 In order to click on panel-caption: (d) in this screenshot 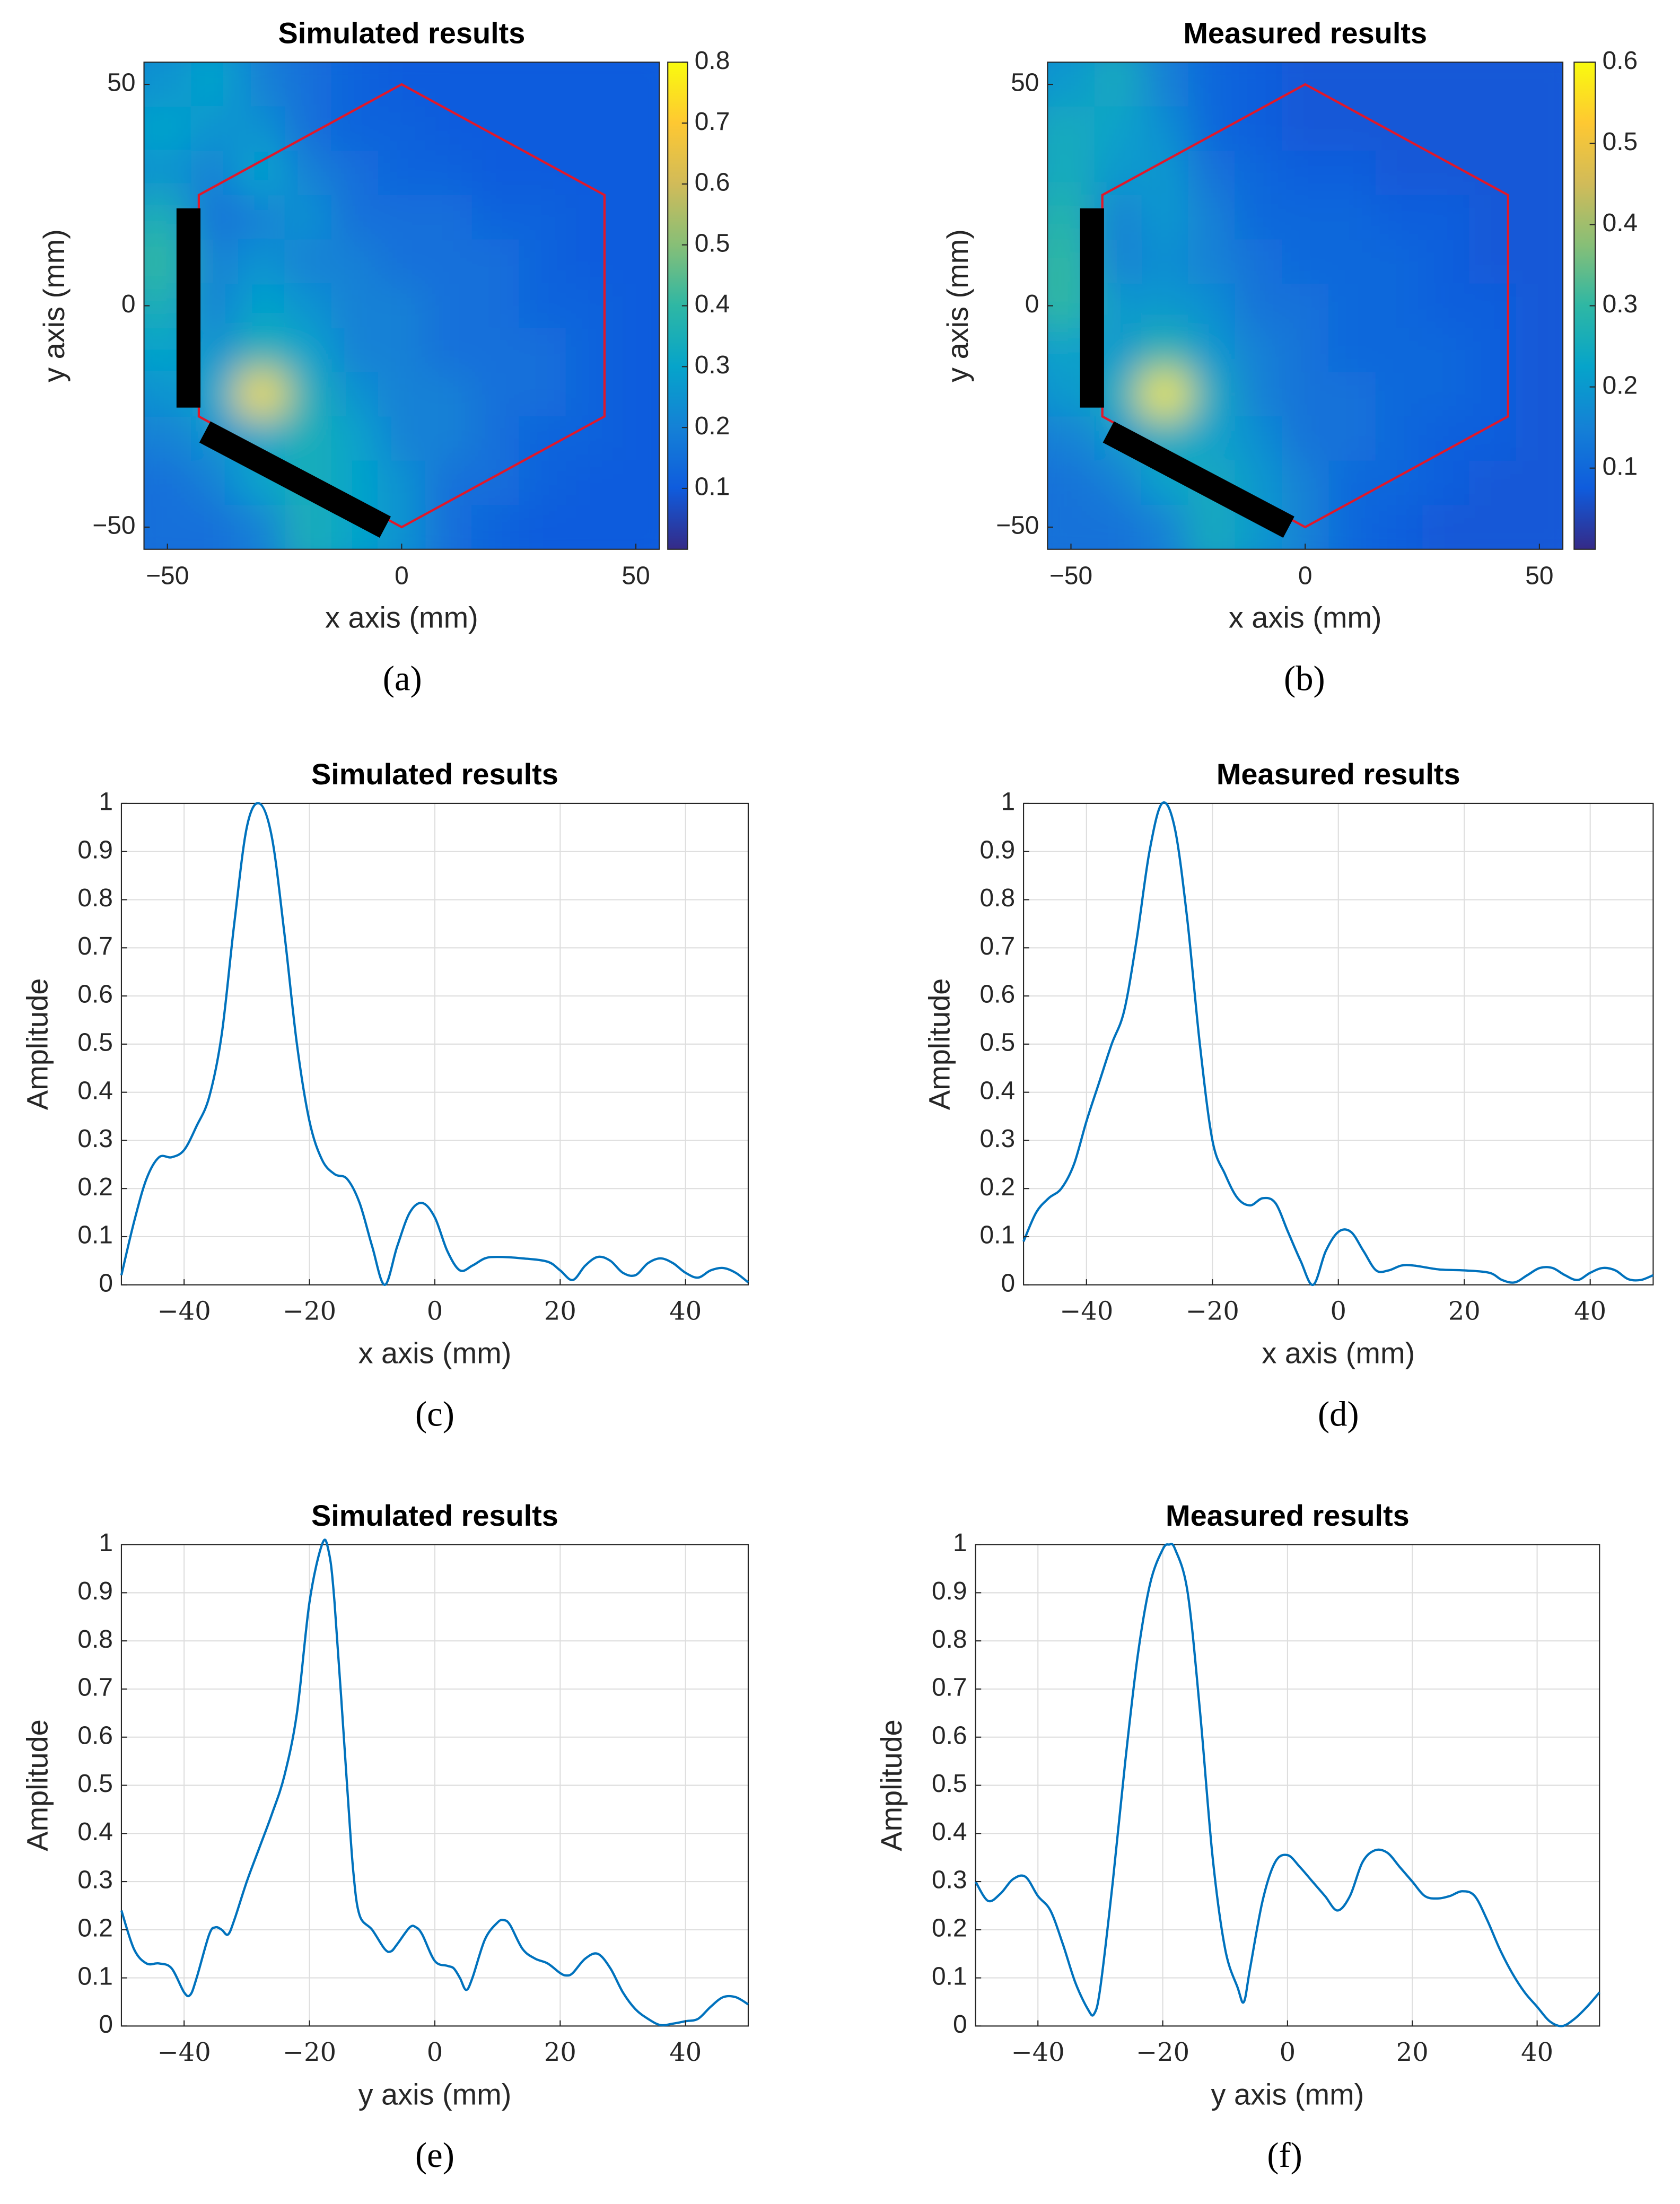, I will do `click(1338, 1414)`.